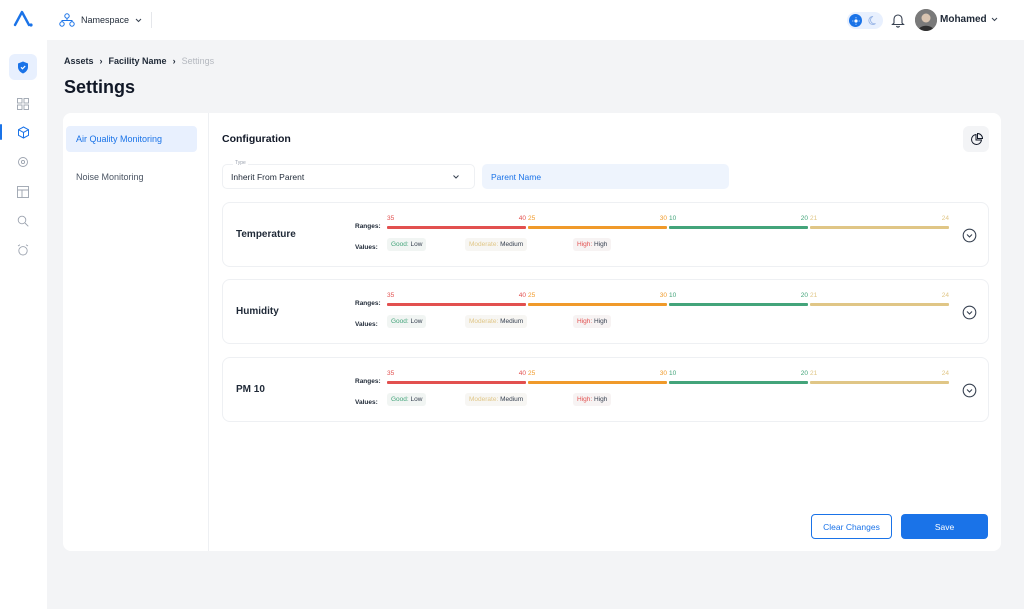  I want to click on network-icon, so click(23, 162).